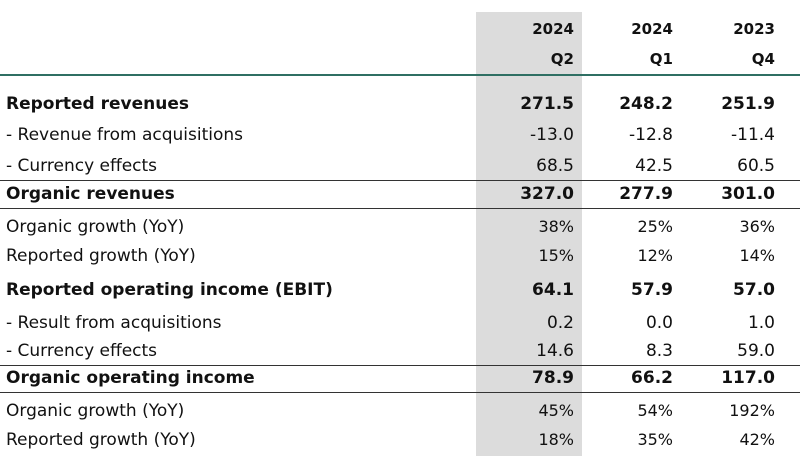  Describe the element at coordinates (754, 44) in the screenshot. I see `column-header-2023-q4: 2023 Q4` at that location.